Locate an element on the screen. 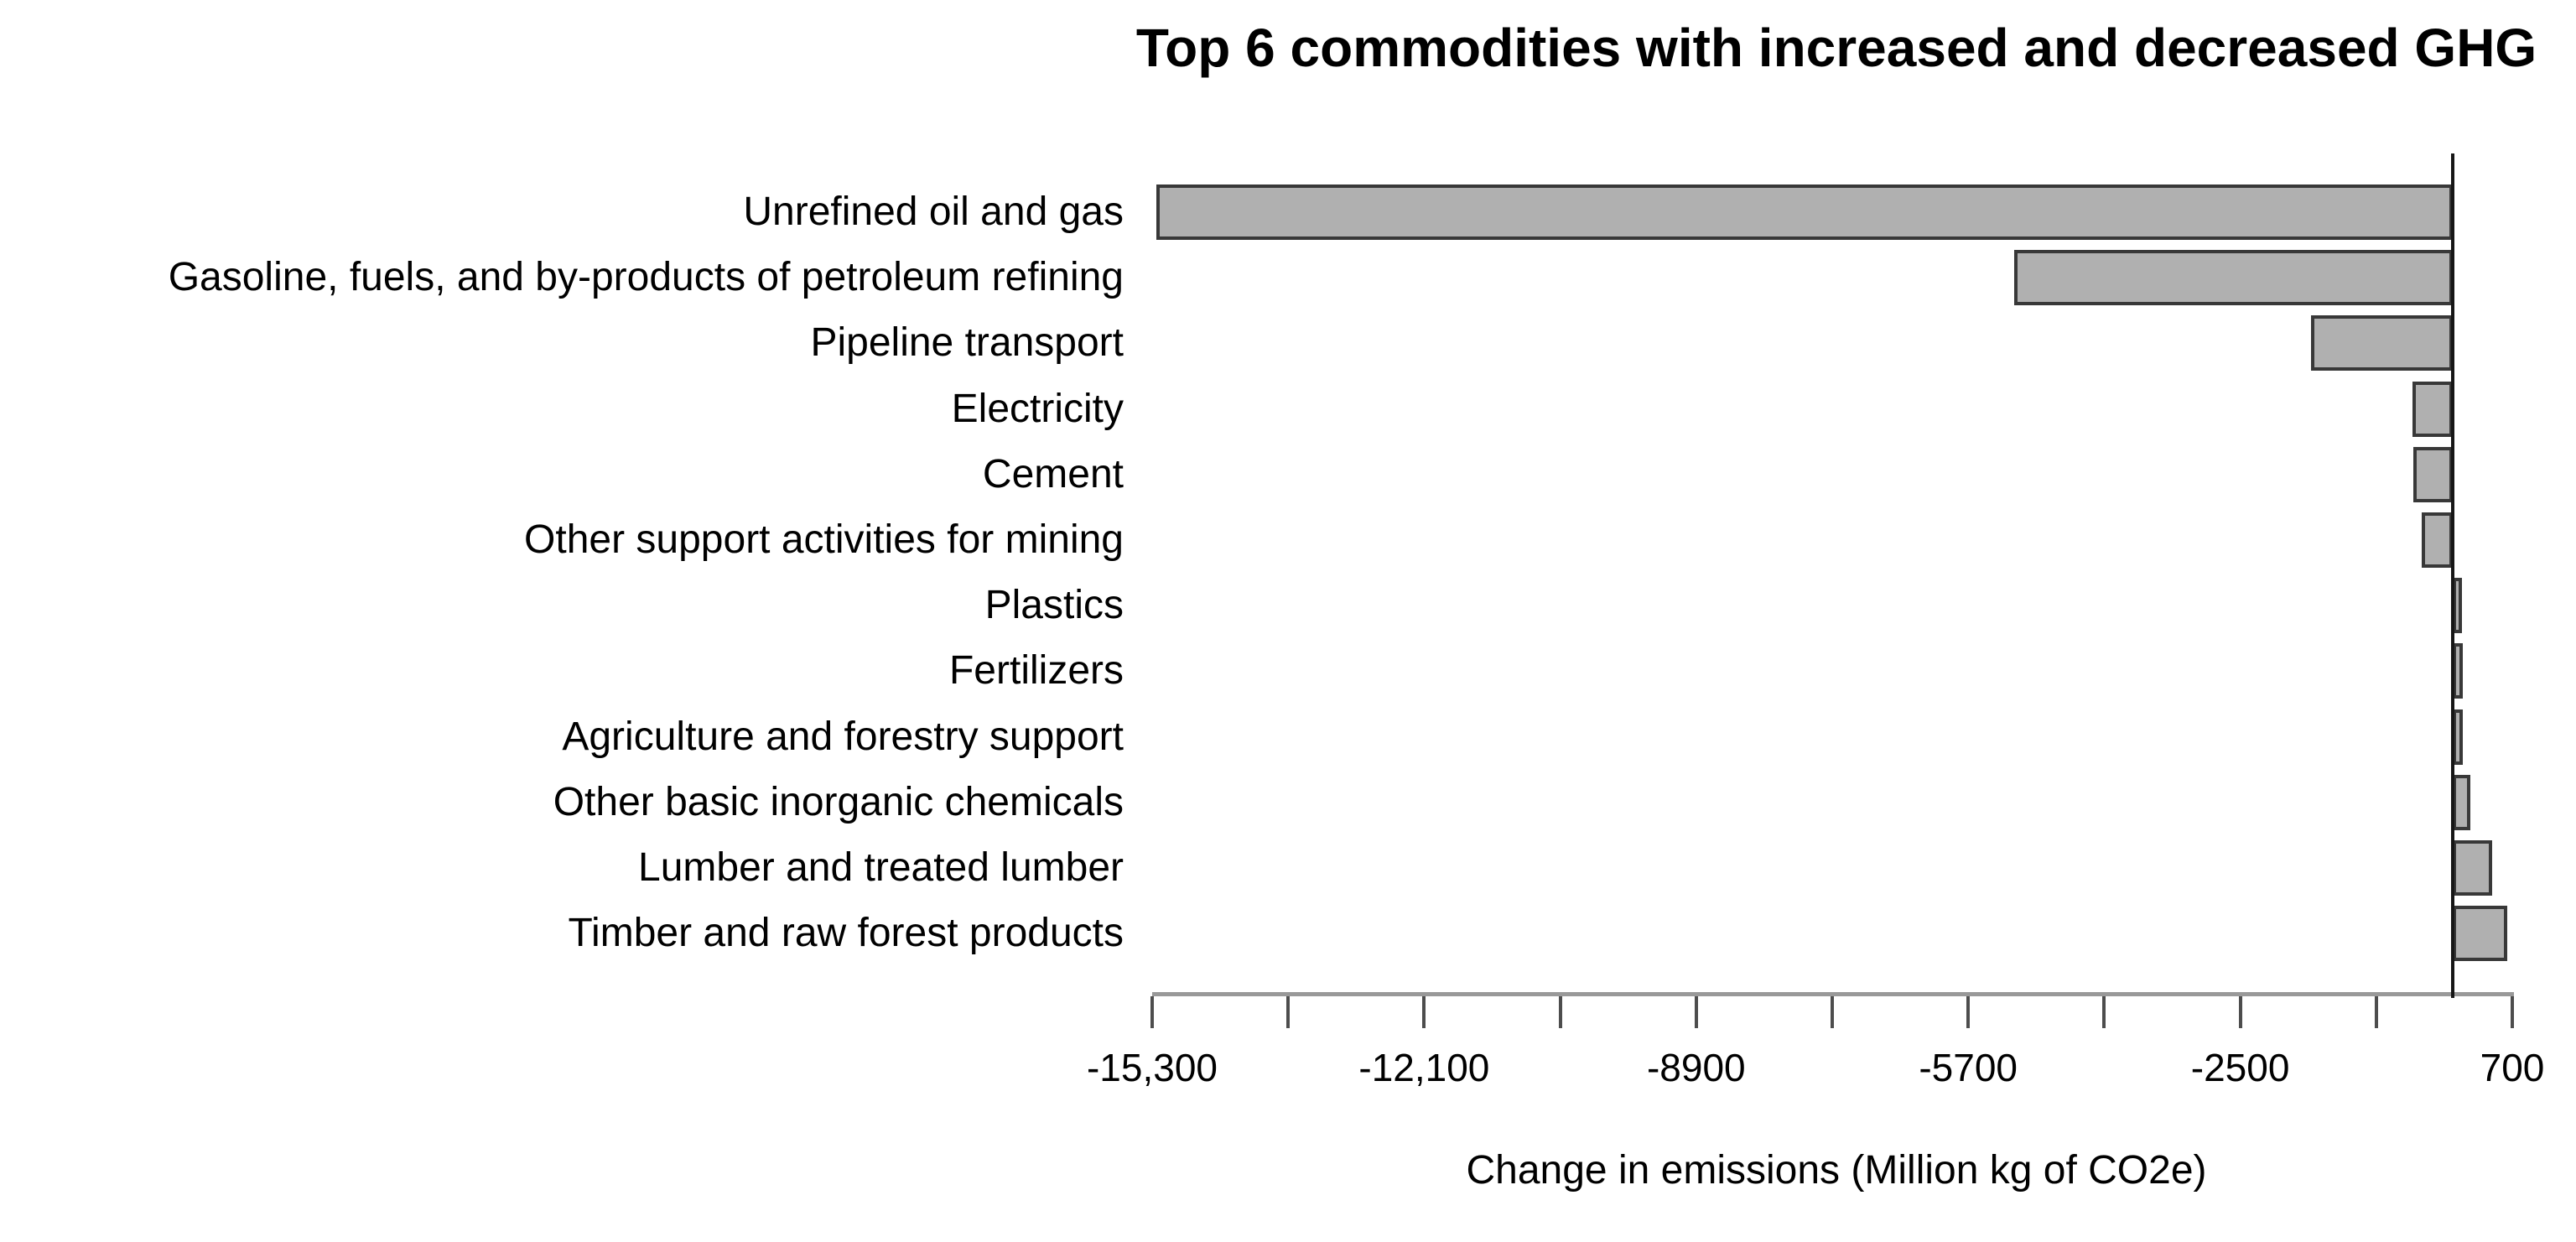 Image resolution: width=2576 pixels, height=1242 pixels. zero-baseline is located at coordinates (2453, 575).